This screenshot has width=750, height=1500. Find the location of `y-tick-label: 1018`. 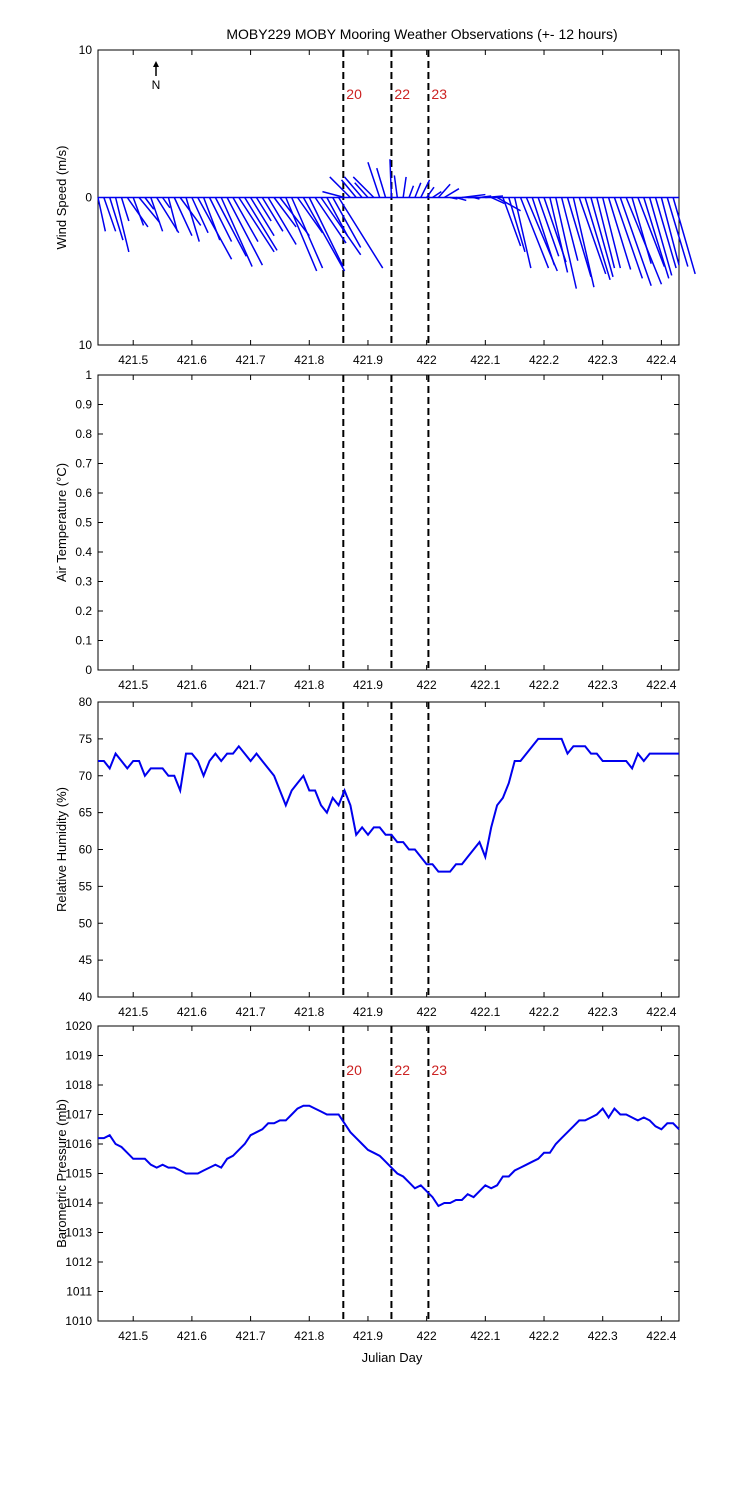

y-tick-label: 1018 is located at coordinates (78, 1085).